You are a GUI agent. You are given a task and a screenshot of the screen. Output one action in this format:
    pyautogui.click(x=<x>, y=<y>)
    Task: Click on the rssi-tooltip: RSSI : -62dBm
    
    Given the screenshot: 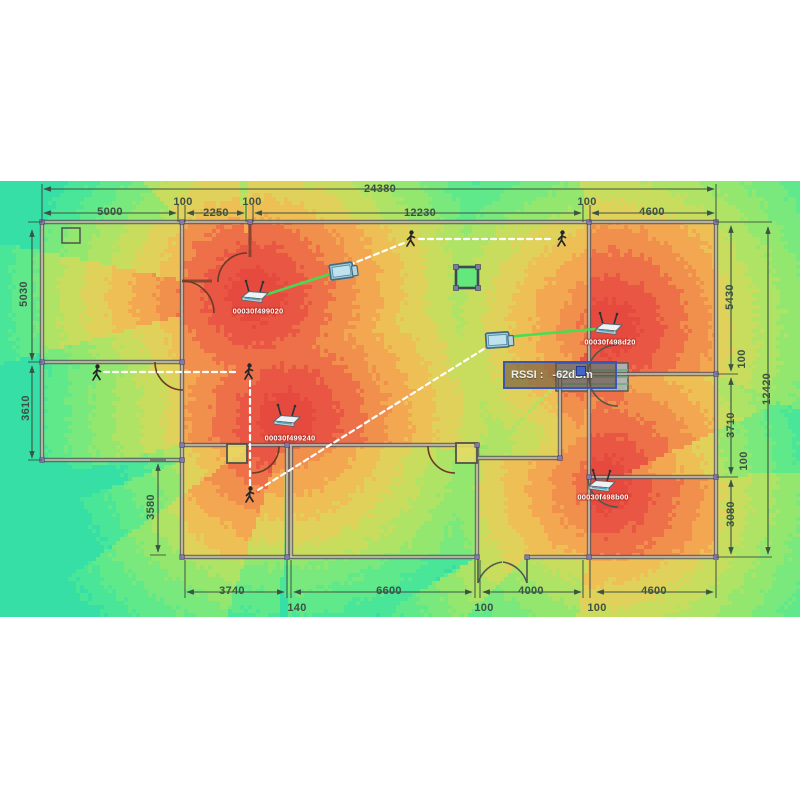 What is the action you would take?
    pyautogui.click(x=560, y=375)
    